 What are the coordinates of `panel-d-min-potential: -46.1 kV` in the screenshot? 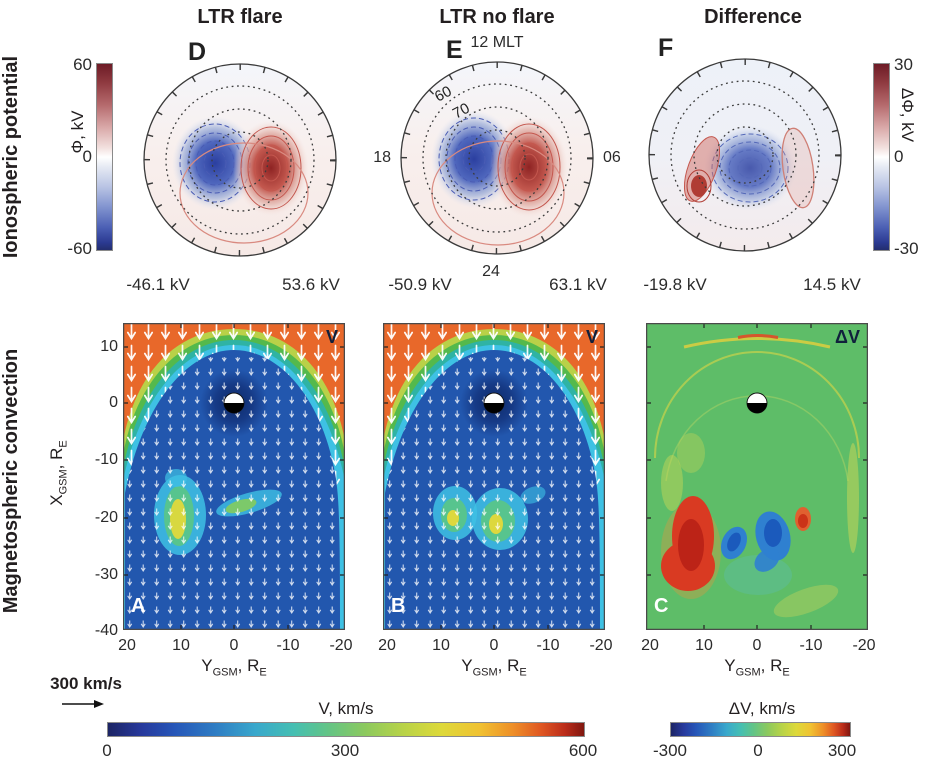 It's located at (158, 284).